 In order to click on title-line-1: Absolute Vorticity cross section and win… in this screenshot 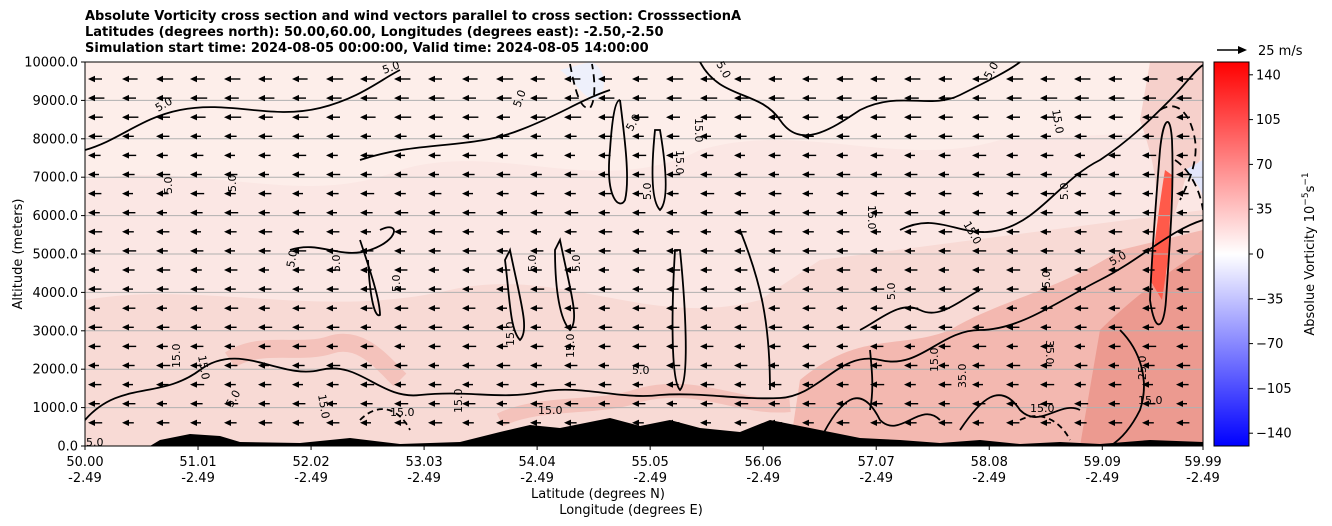, I will do `click(413, 16)`.